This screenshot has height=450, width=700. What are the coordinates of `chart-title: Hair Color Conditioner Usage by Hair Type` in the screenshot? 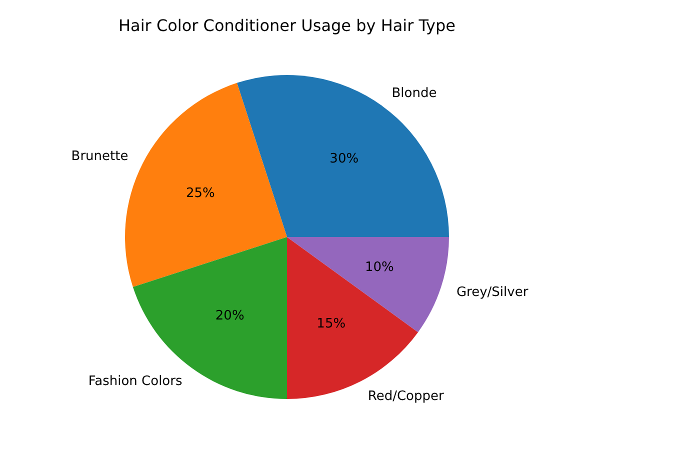 It's located at (287, 25).